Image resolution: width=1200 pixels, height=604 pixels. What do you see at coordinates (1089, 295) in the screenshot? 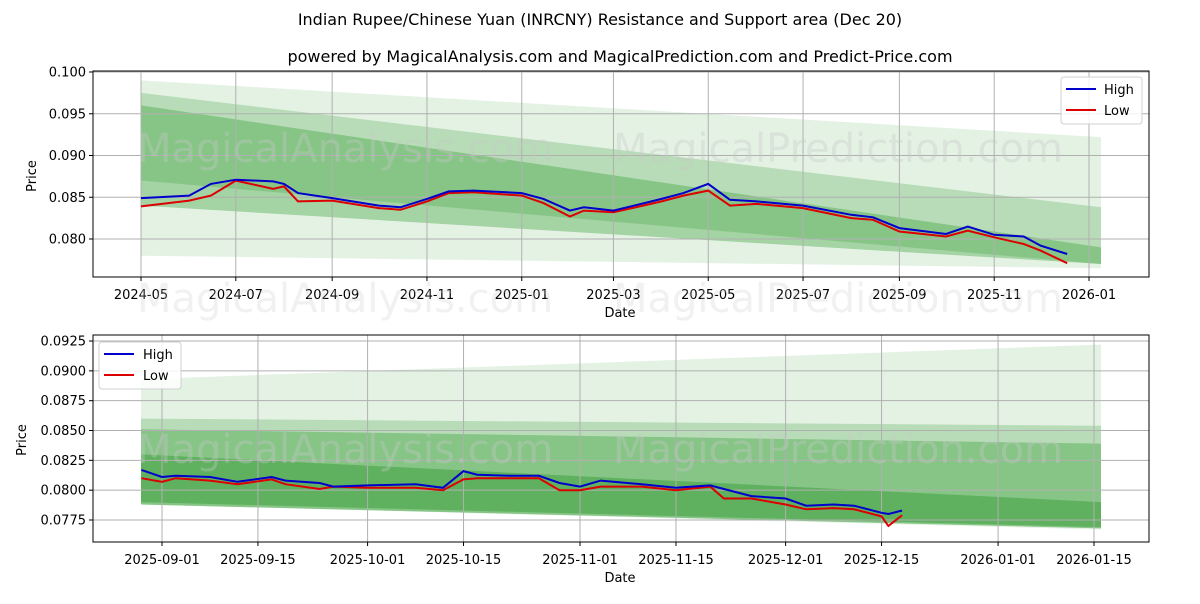
I see `x-tick-label: 2026-01` at bounding box center [1089, 295].